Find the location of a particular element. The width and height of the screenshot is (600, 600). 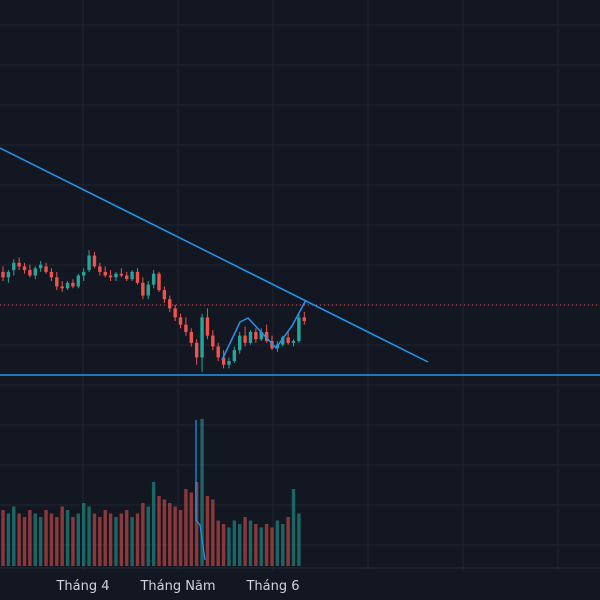

volume-pane is located at coordinates (151, 492).